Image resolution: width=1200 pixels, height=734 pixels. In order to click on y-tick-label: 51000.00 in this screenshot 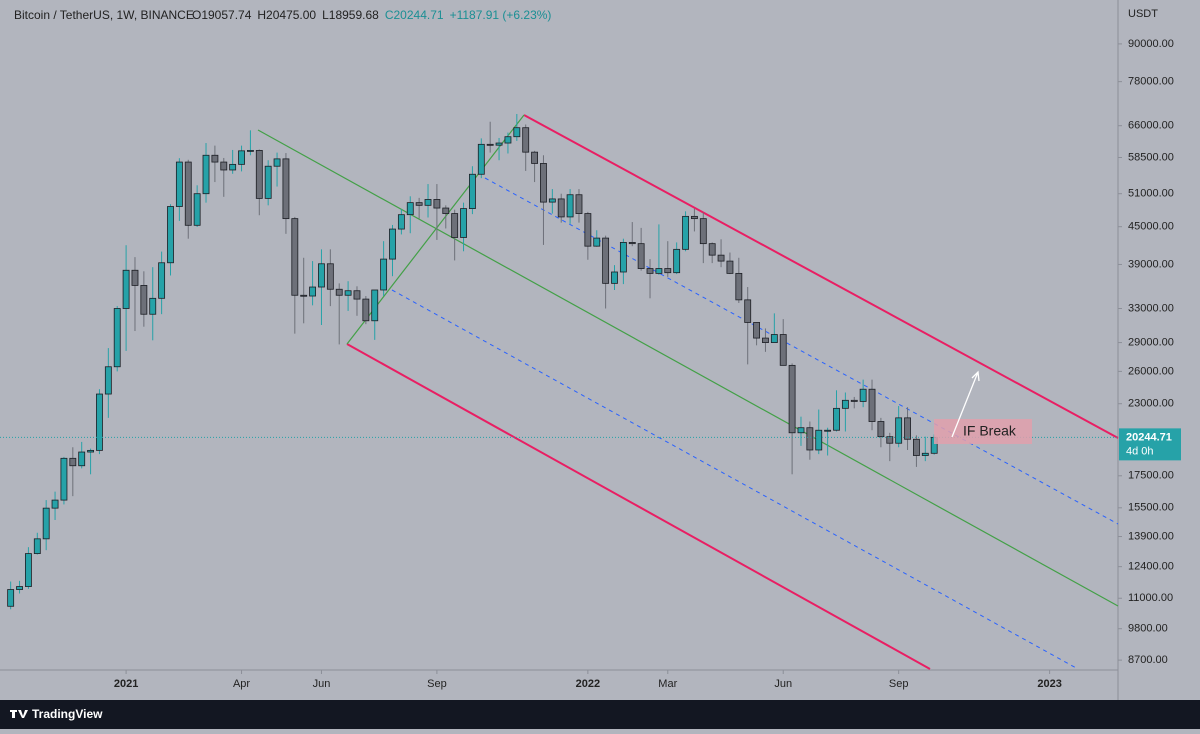, I will do `click(1151, 194)`.